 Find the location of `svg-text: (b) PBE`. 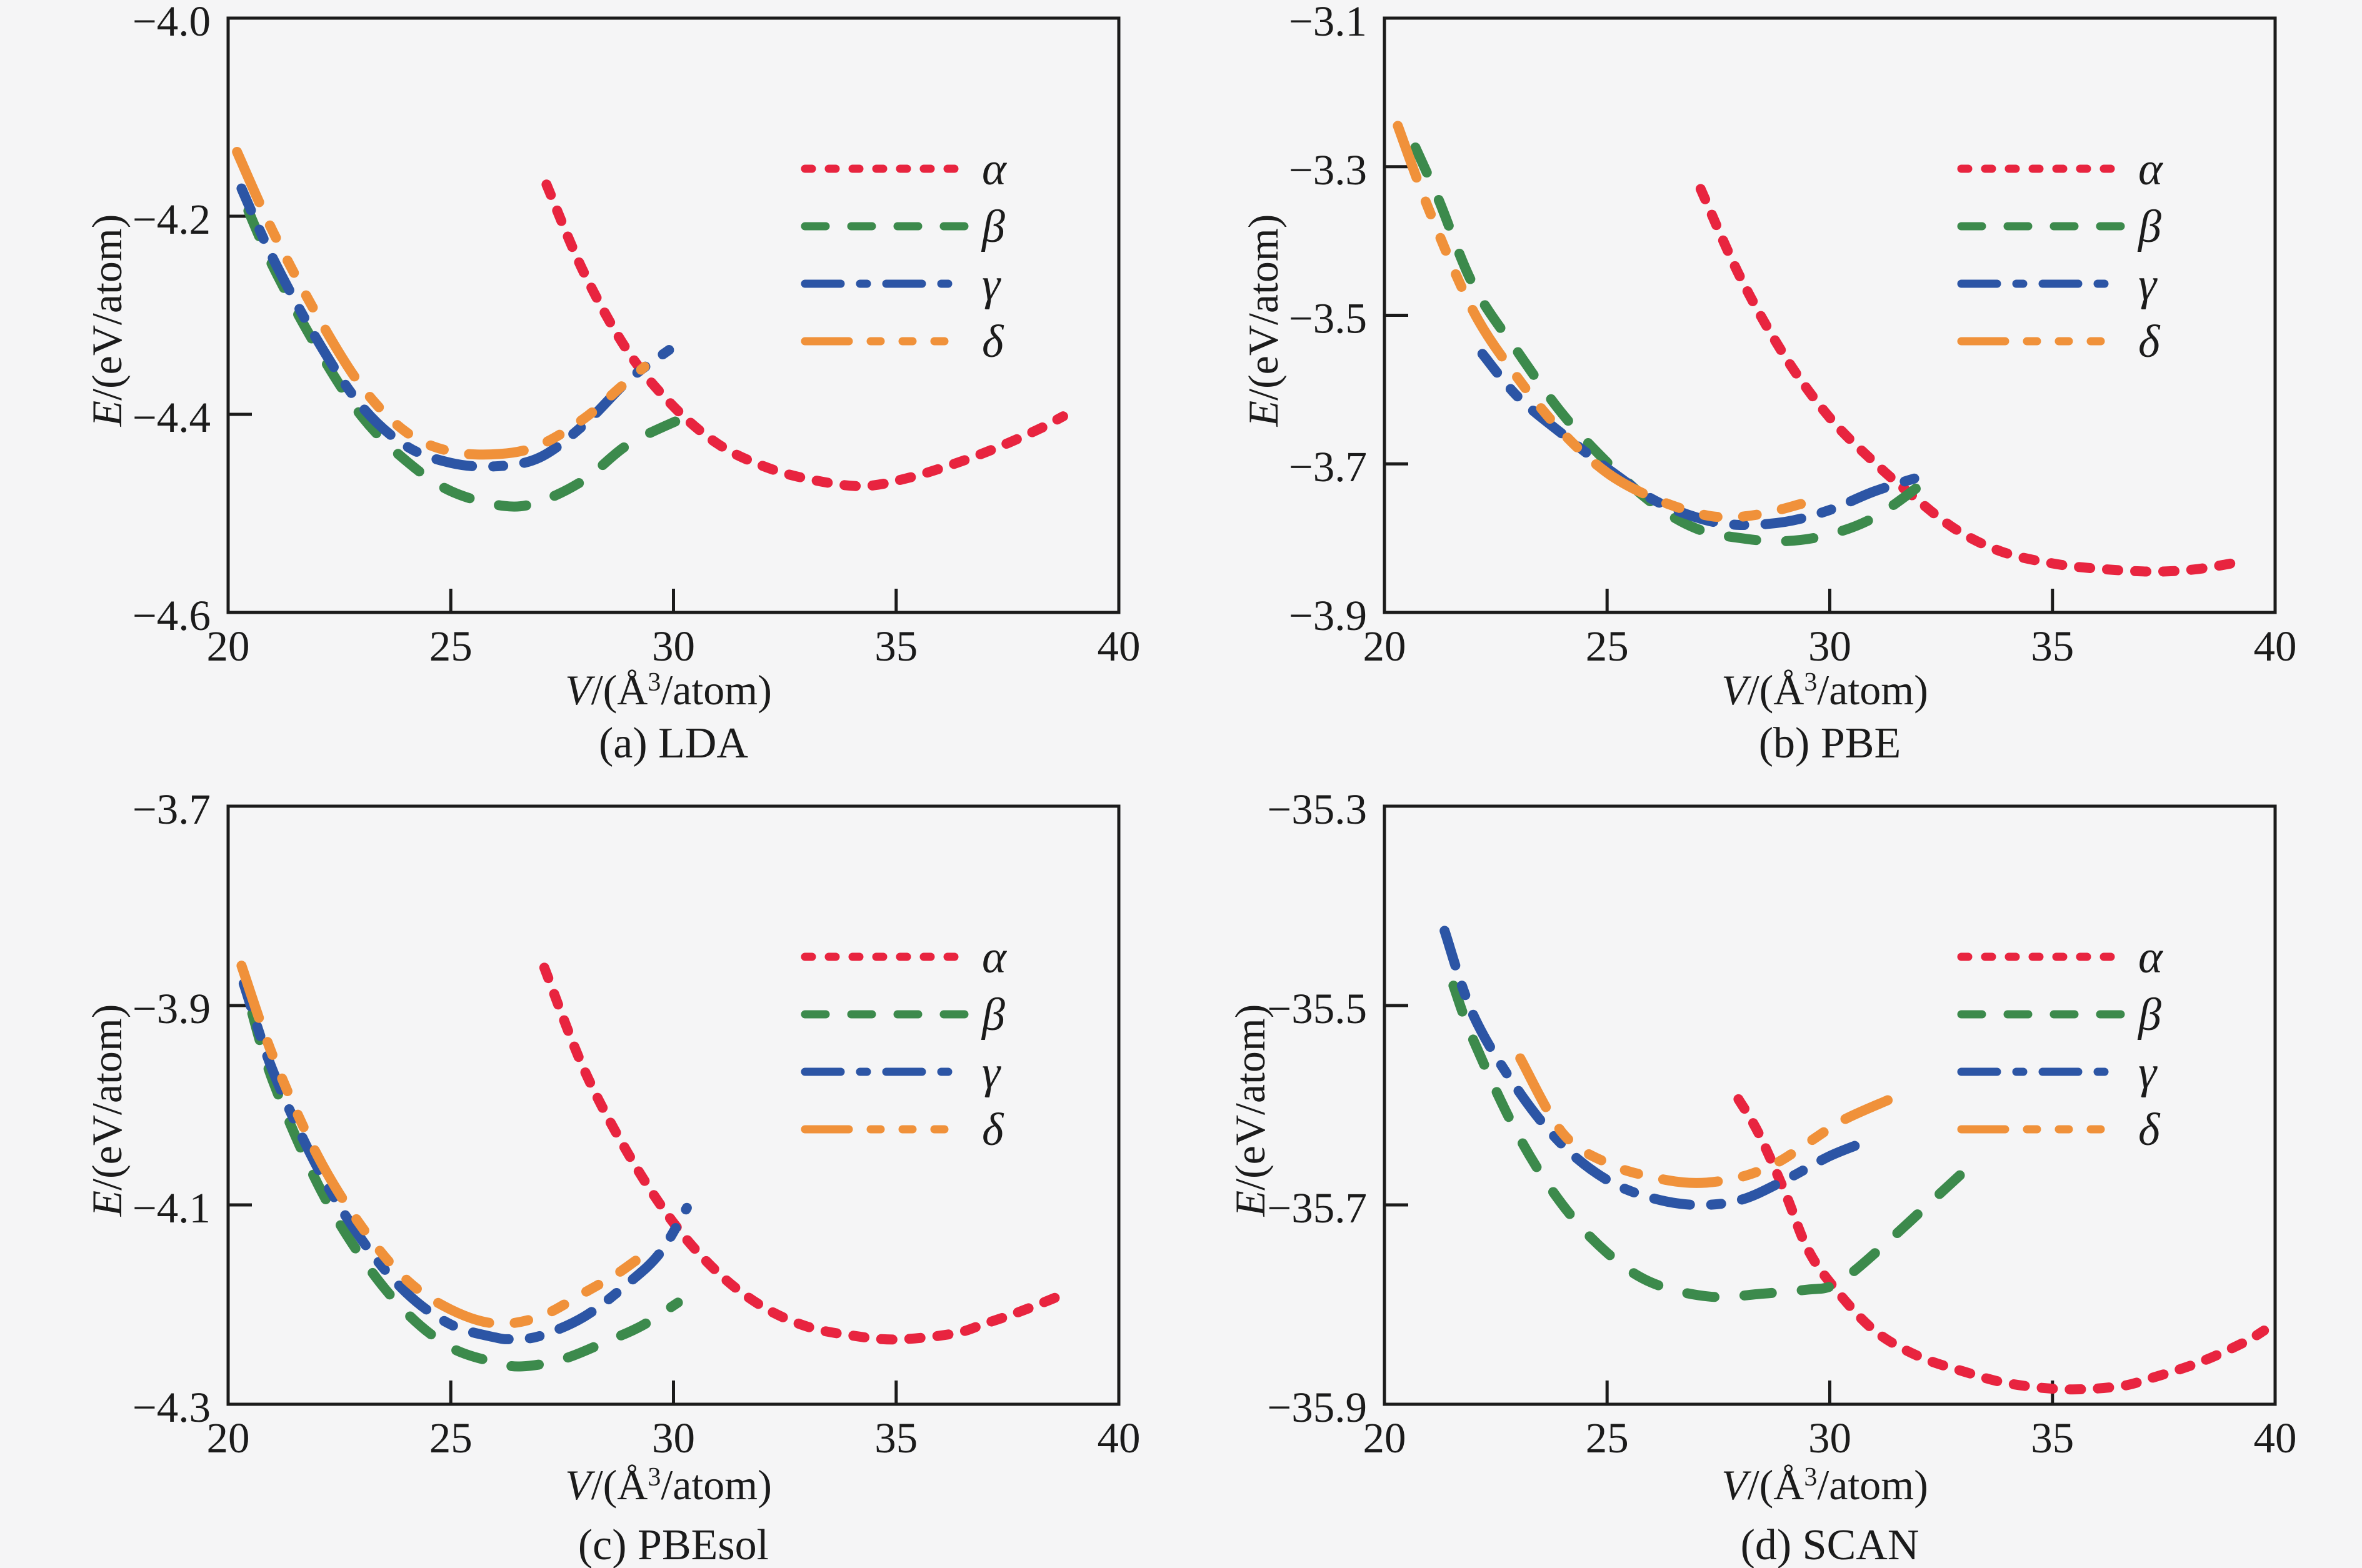

svg-text: (b) PBE is located at coordinates (1830, 743).